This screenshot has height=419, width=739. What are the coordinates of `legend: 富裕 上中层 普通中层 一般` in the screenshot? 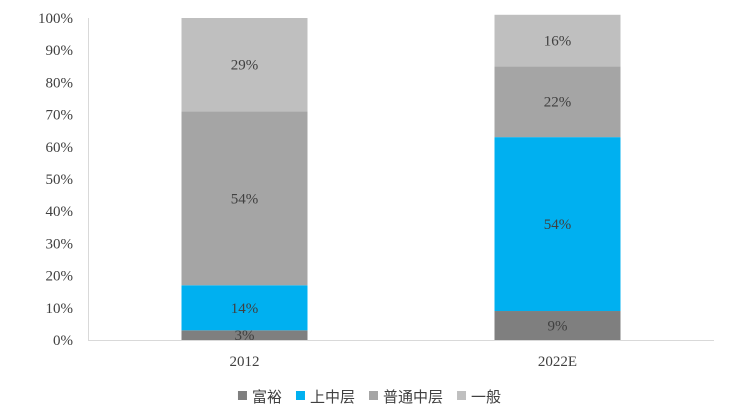 It's located at (369, 397).